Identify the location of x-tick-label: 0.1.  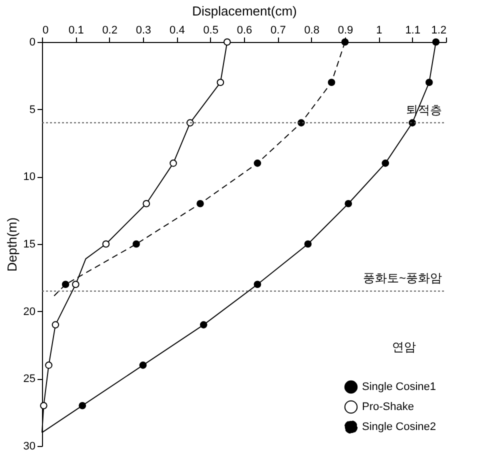
(76, 30).